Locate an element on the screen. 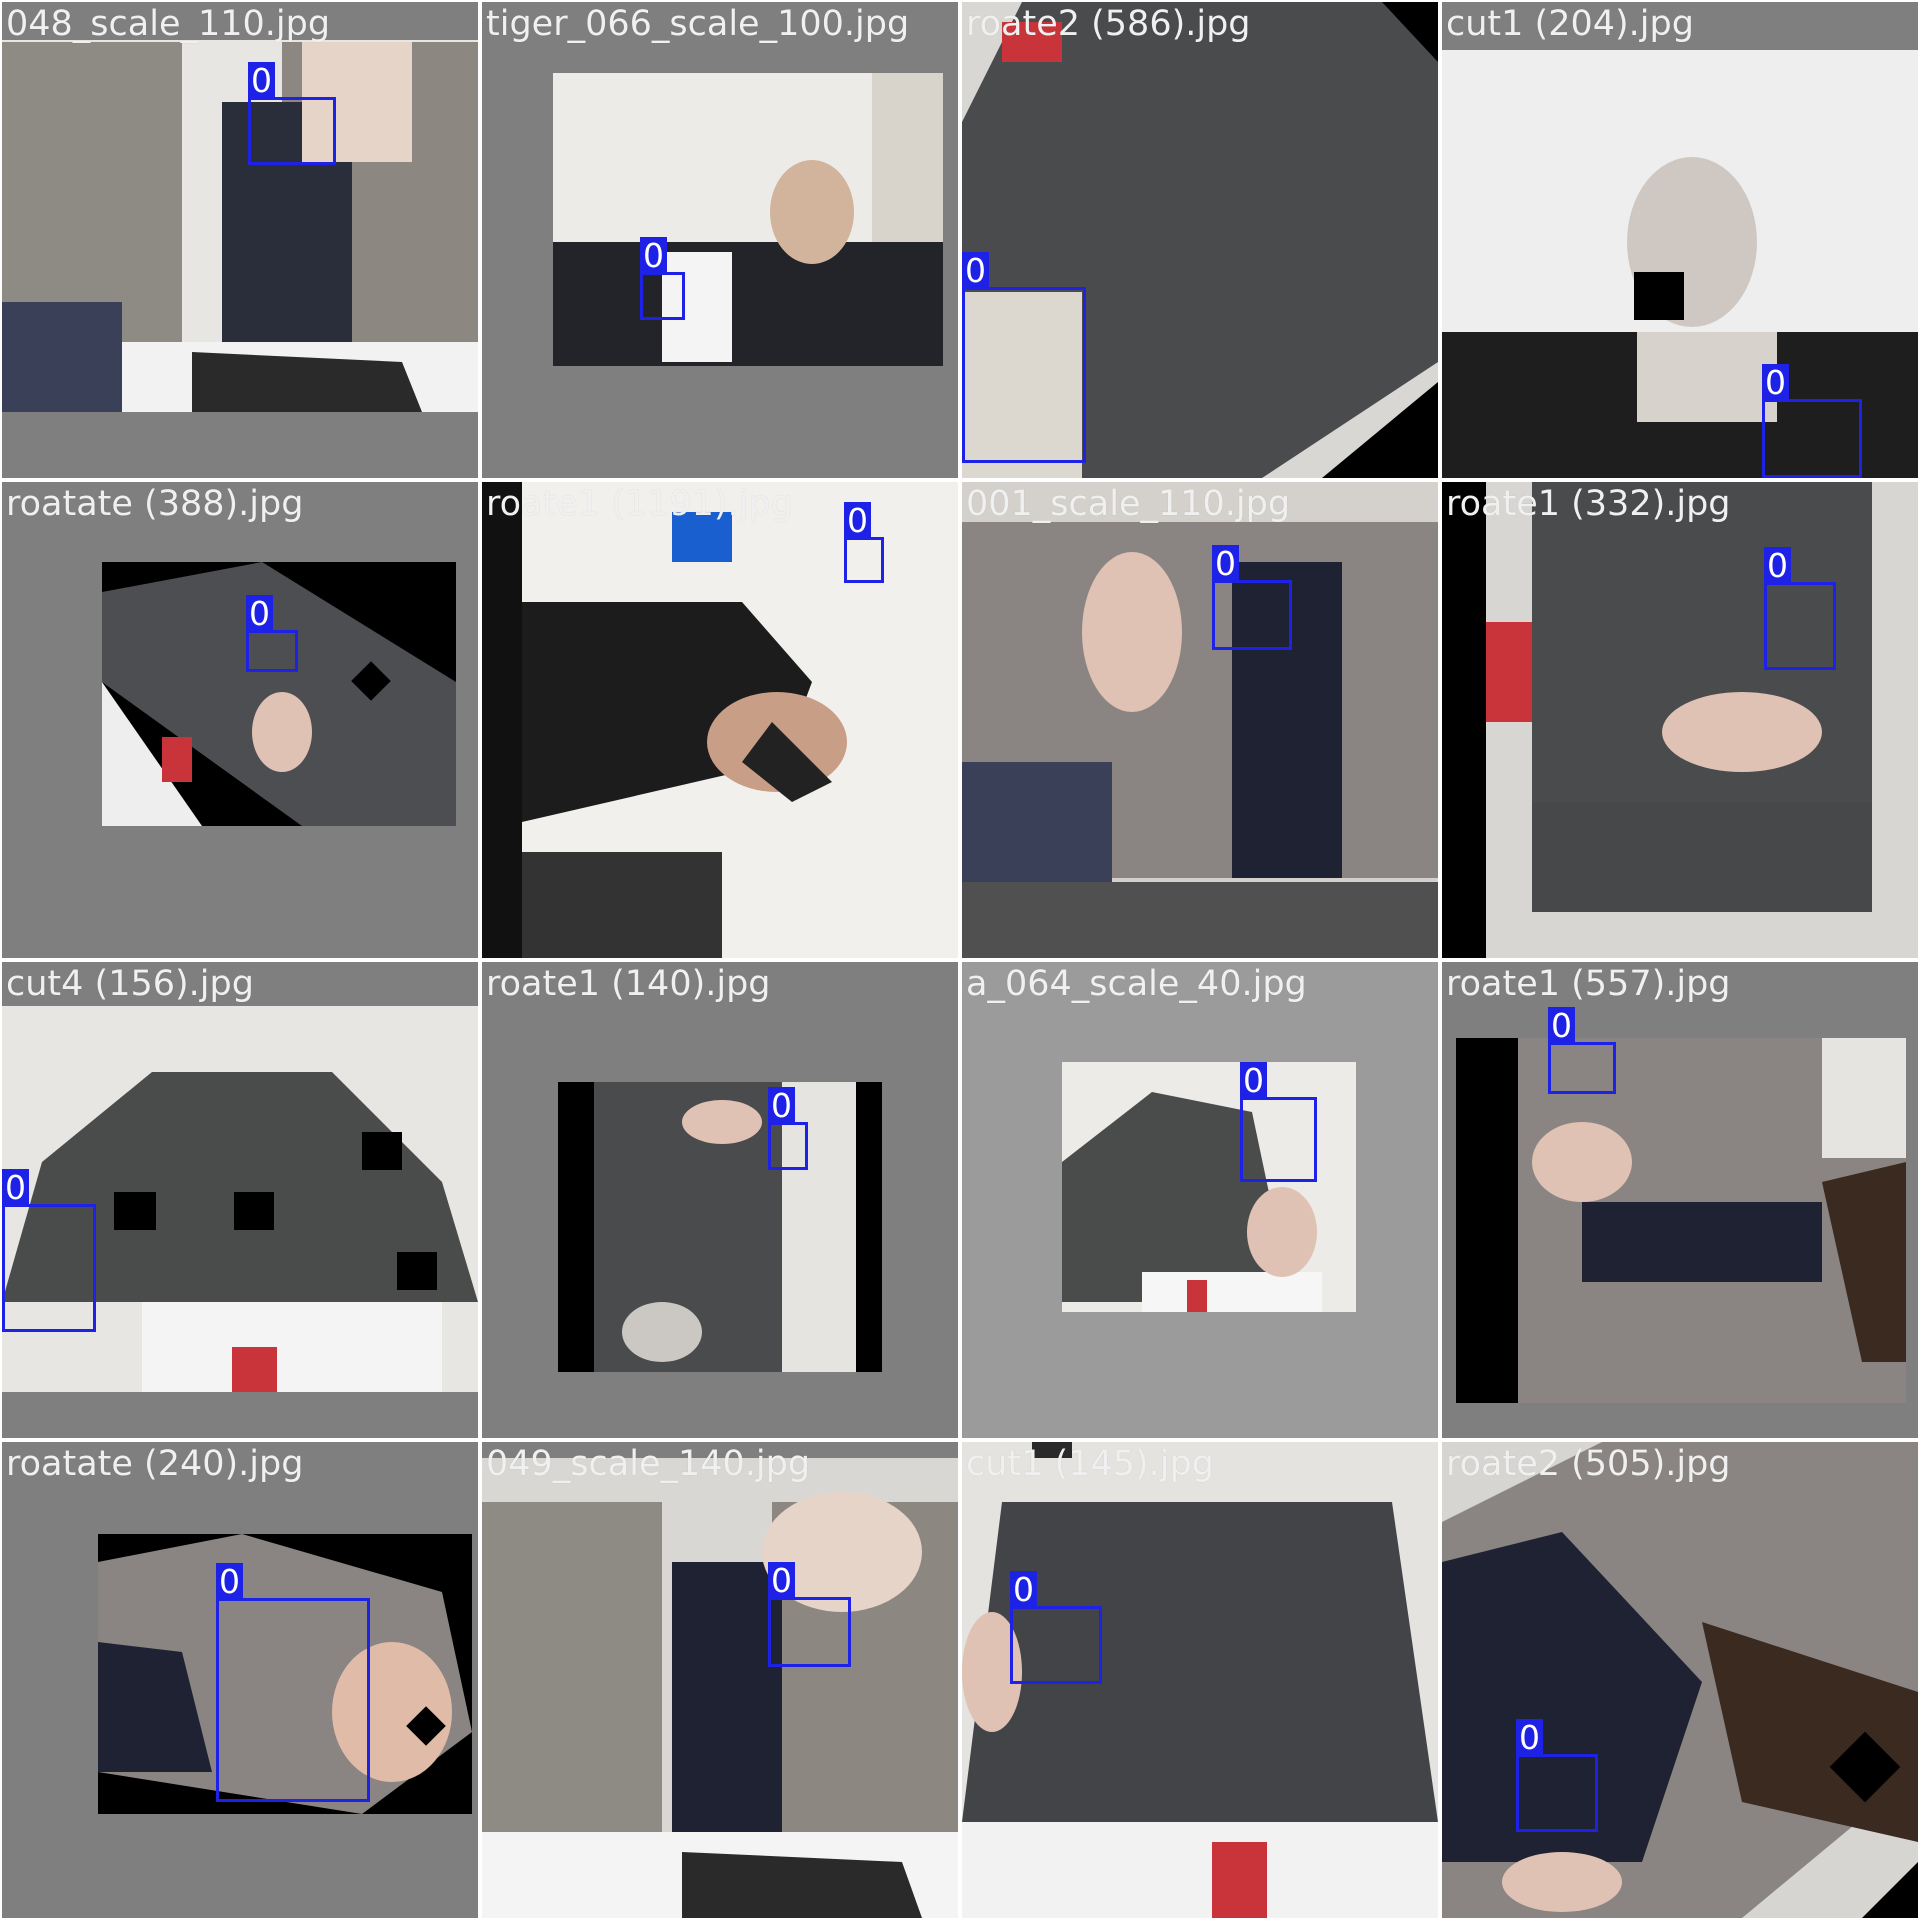  mosaic-tile: cut4 (156).jpg 0 is located at coordinates (240, 1200).